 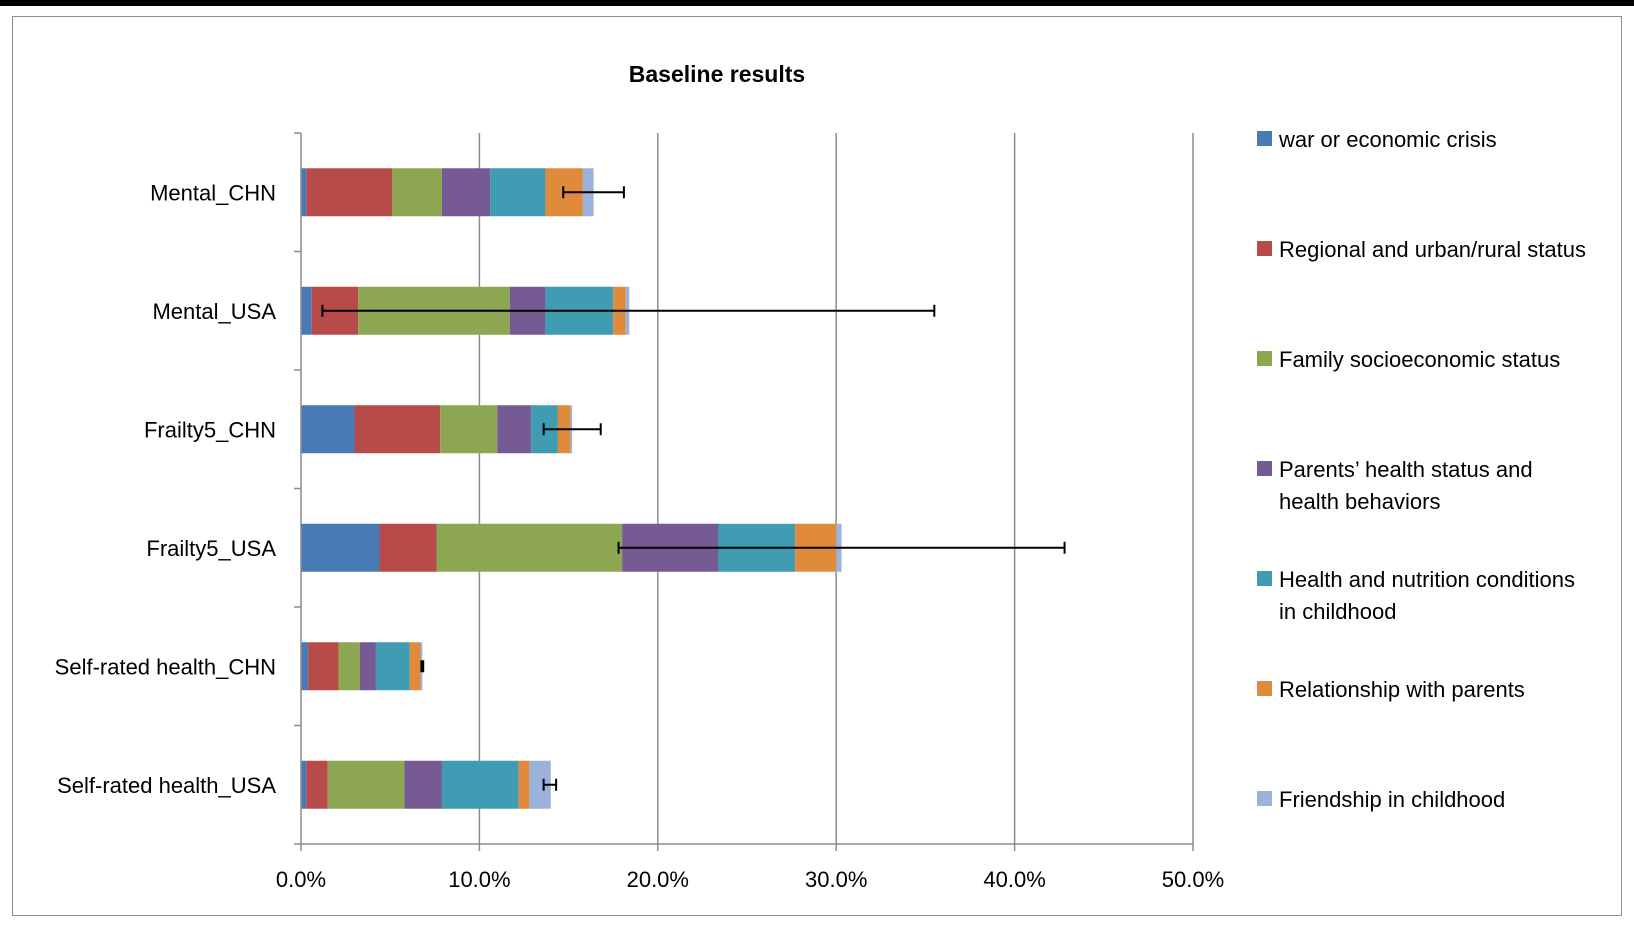 I want to click on legend-label: war or economic crisis, so click(x=1387, y=139).